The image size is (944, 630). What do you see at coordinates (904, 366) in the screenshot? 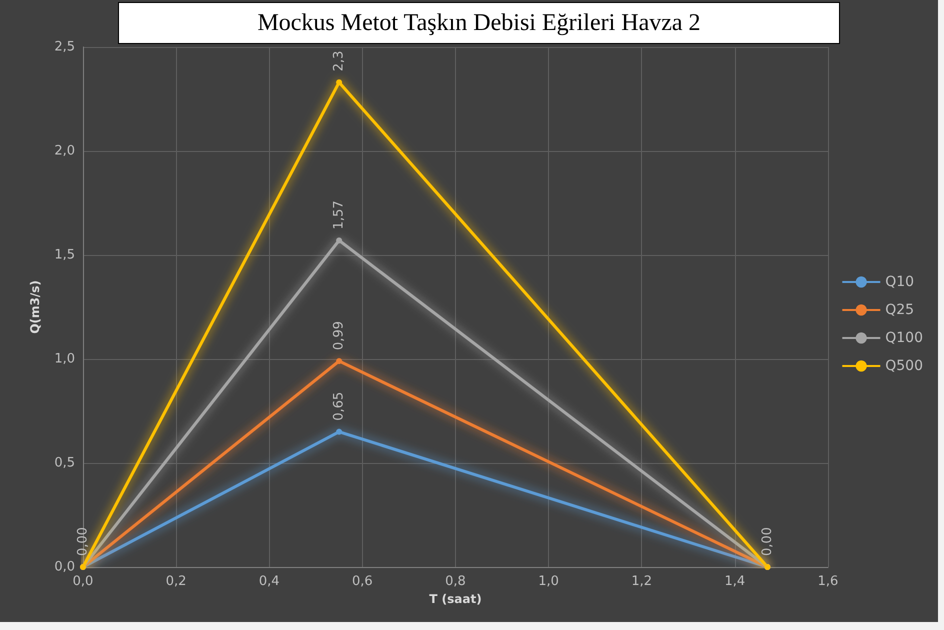
I see `legend-label: Q500` at bounding box center [904, 366].